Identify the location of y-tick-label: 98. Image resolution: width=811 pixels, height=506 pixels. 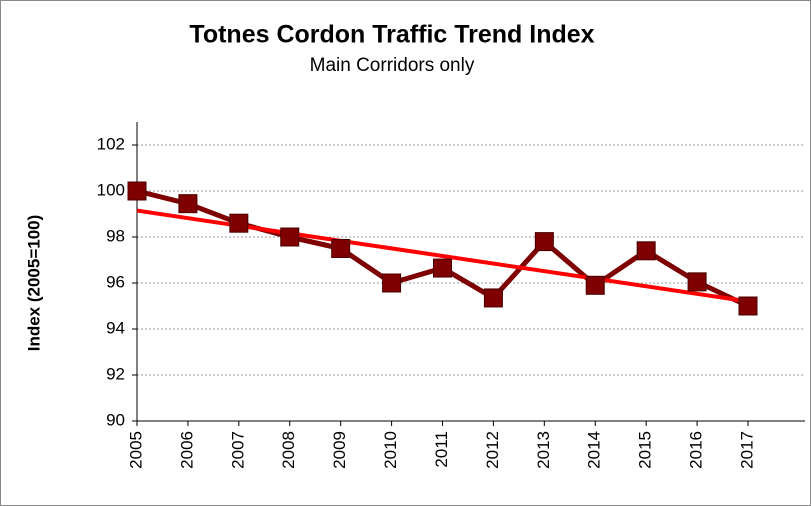
(115, 235).